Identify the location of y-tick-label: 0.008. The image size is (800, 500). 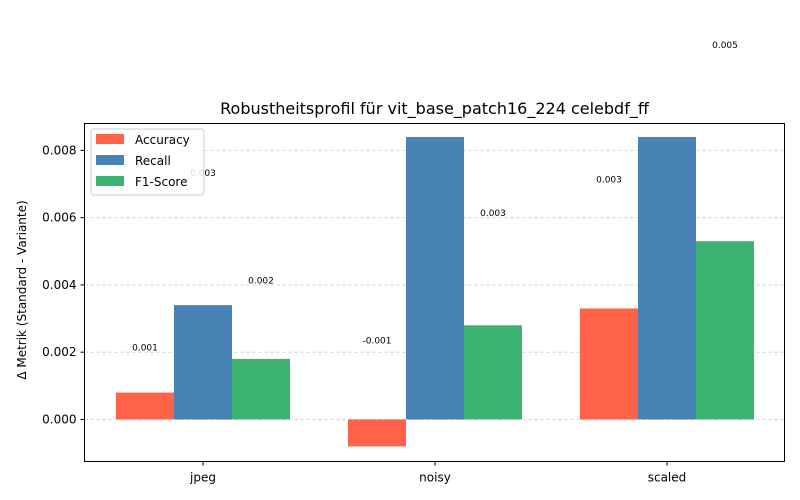
(59, 150).